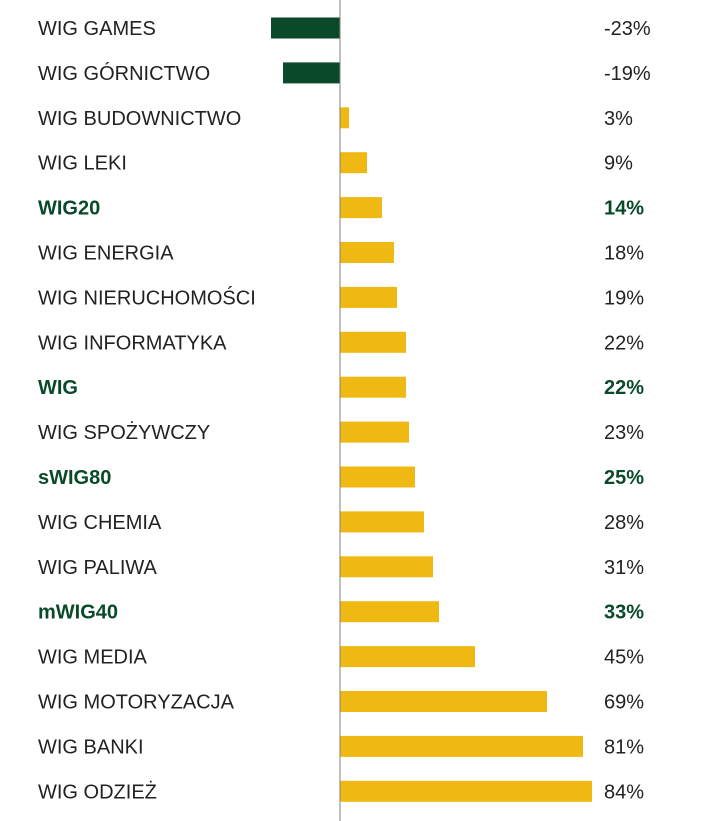 This screenshot has width=718, height=821. What do you see at coordinates (136, 703) in the screenshot?
I see `category-label: WIG MOTORYZACJA` at bounding box center [136, 703].